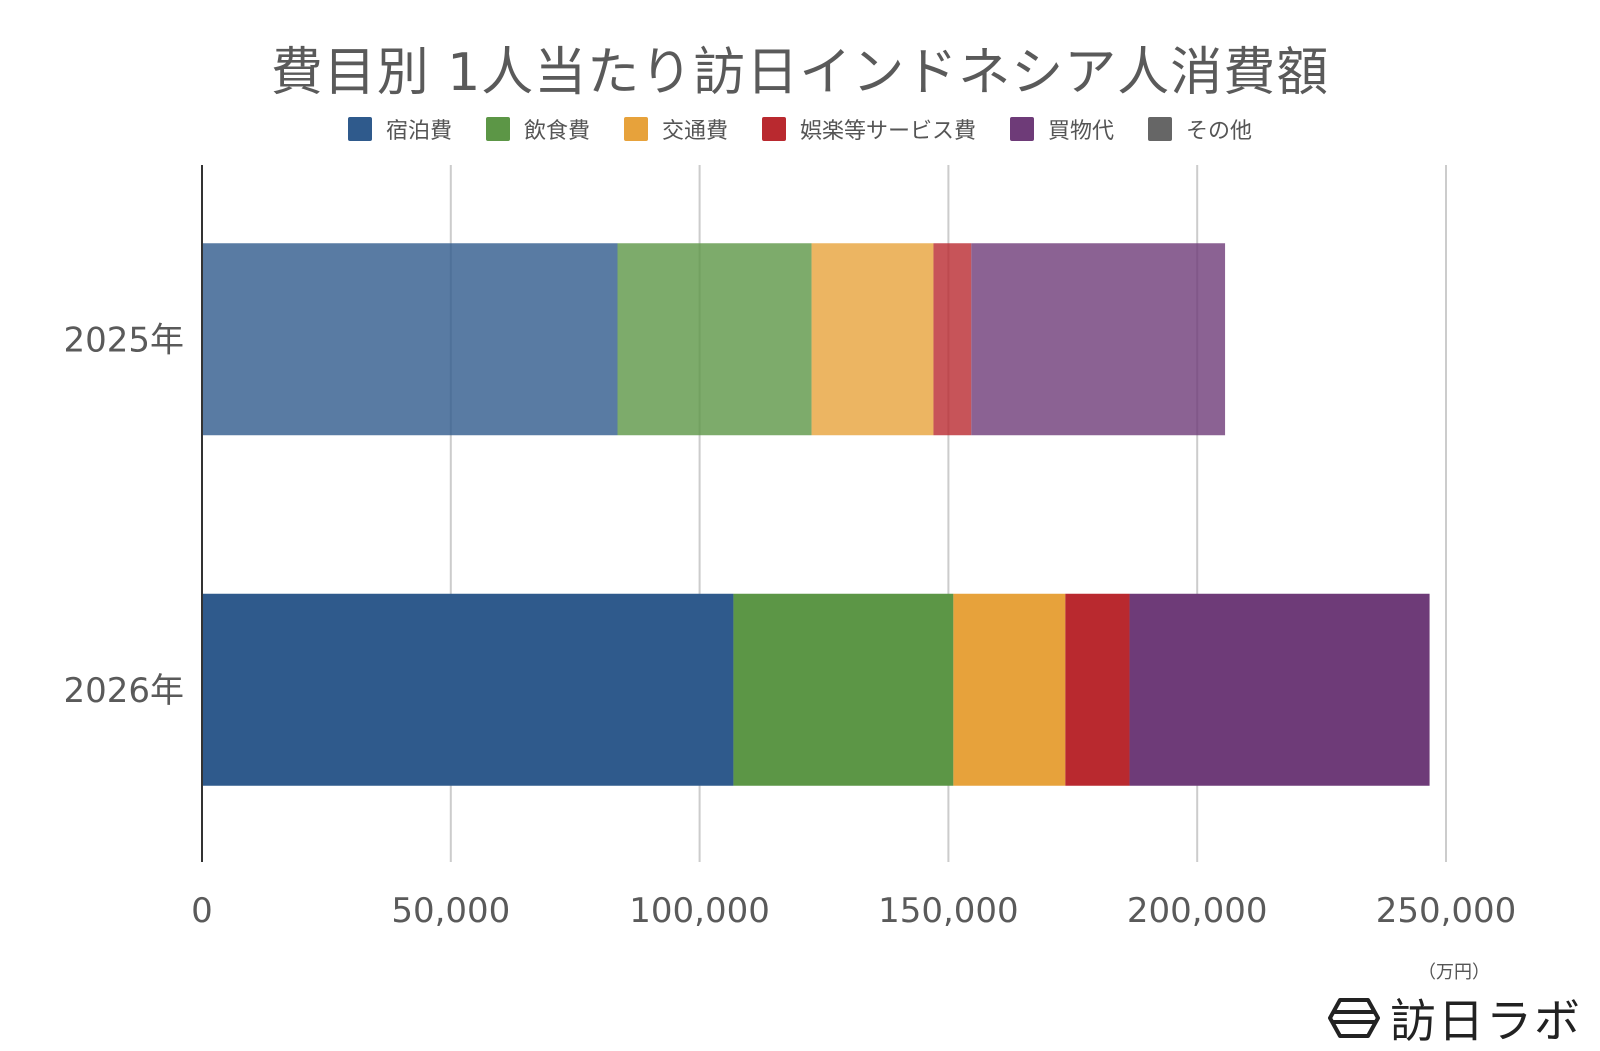 The width and height of the screenshot is (1600, 1051). What do you see at coordinates (418, 131) in the screenshot?
I see `legend-label: 宿泊費` at bounding box center [418, 131].